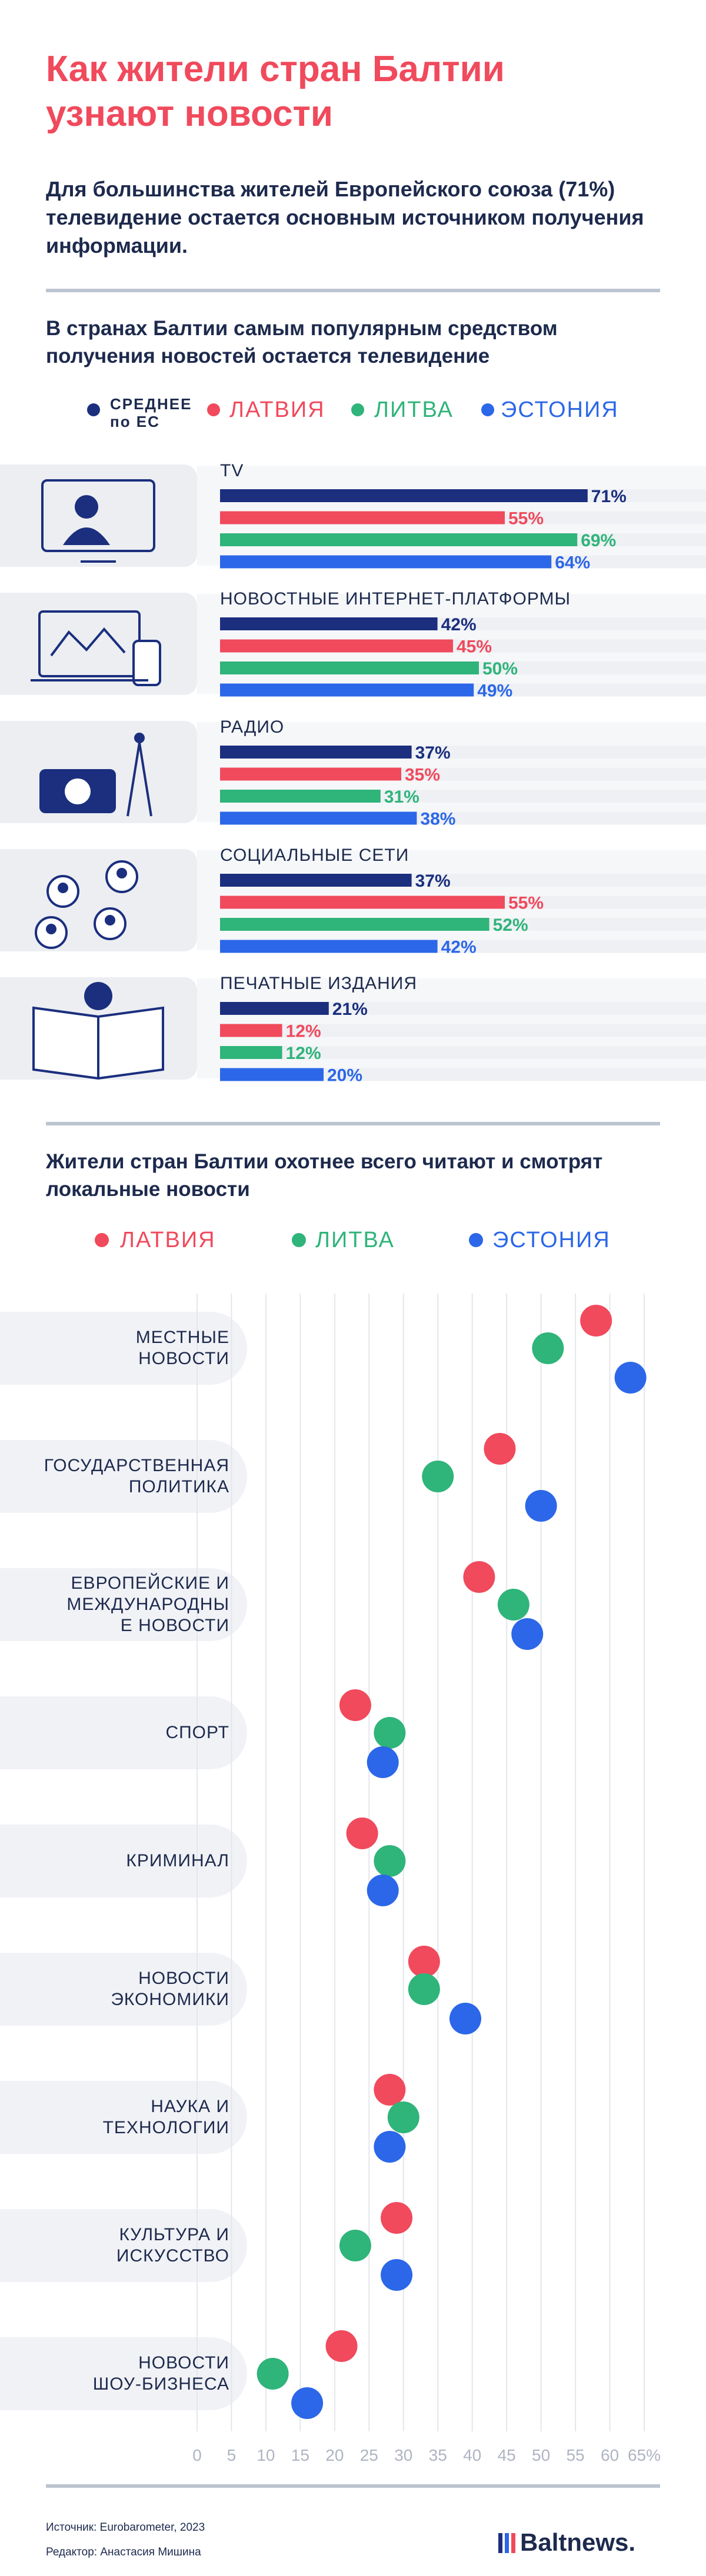  I want to click on category-label: КРИМИНАЛ, so click(177, 1860).